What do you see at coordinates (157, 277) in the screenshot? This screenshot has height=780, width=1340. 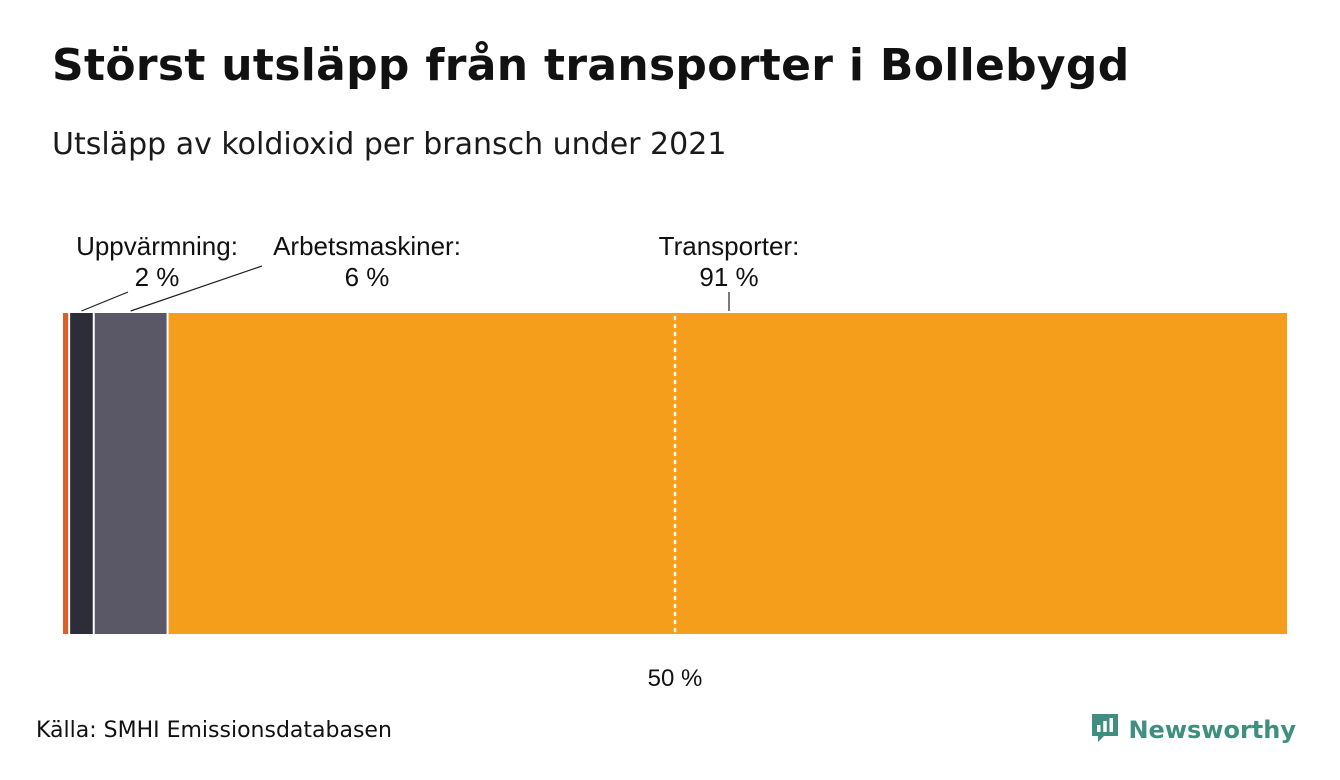 I see `segment-value-uppvarmning: 2 %` at bounding box center [157, 277].